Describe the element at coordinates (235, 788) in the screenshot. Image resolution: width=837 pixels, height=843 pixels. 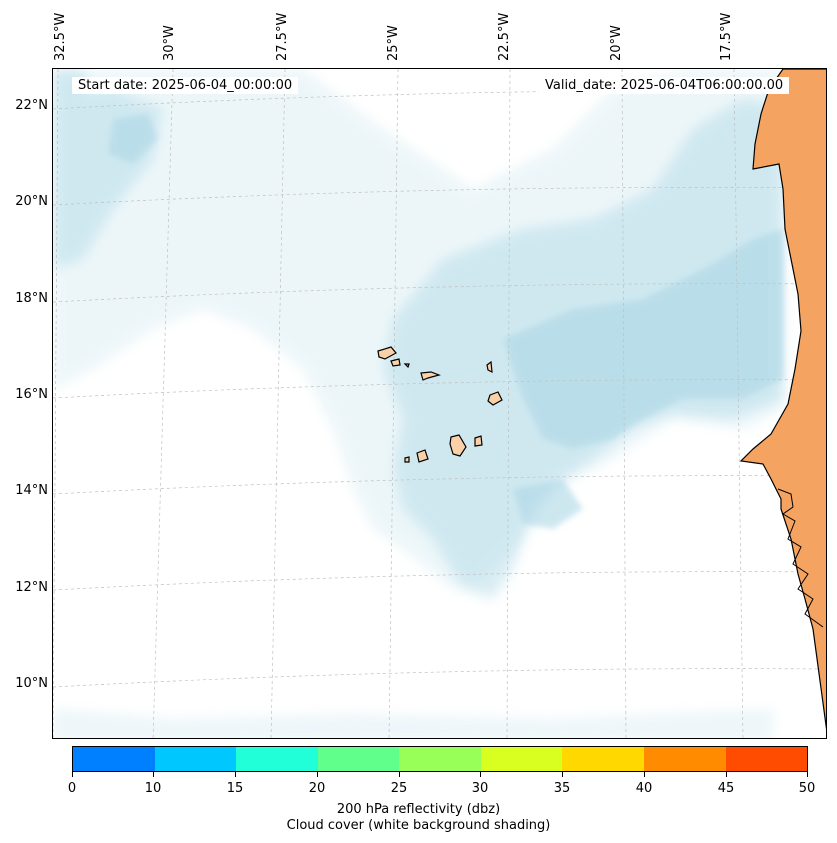
I see `colorbar-tick-label-15: 15` at that location.